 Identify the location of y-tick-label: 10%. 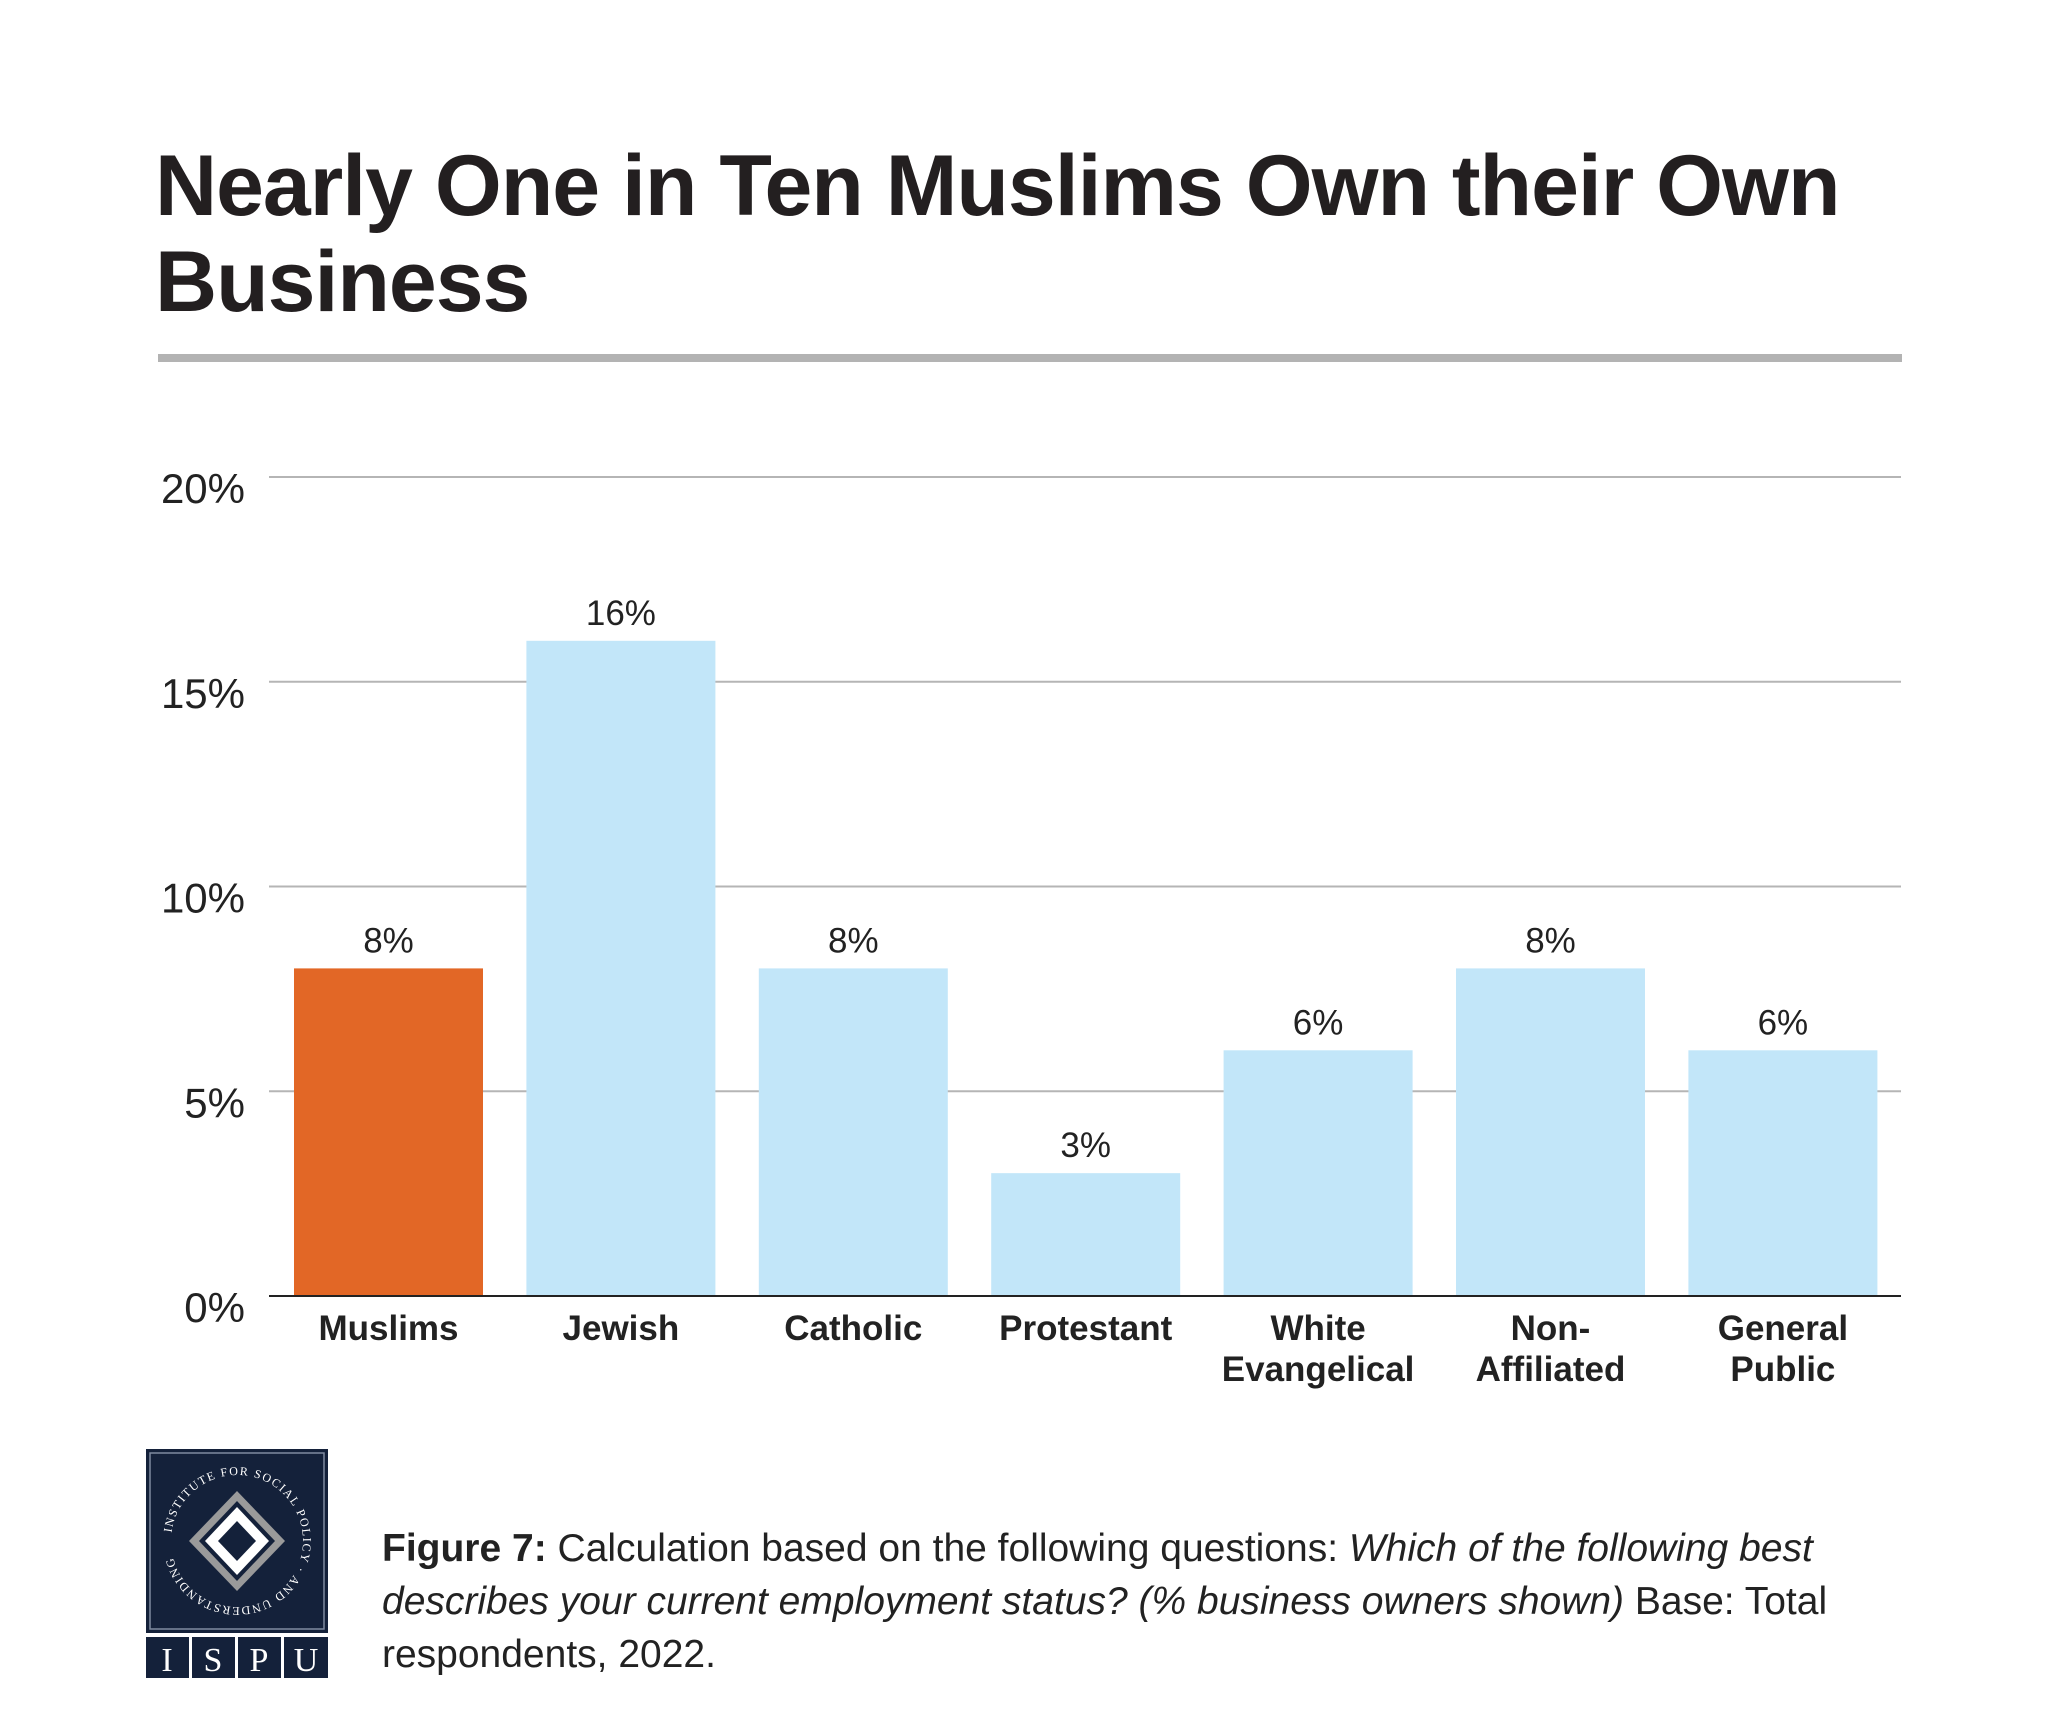
(203, 898).